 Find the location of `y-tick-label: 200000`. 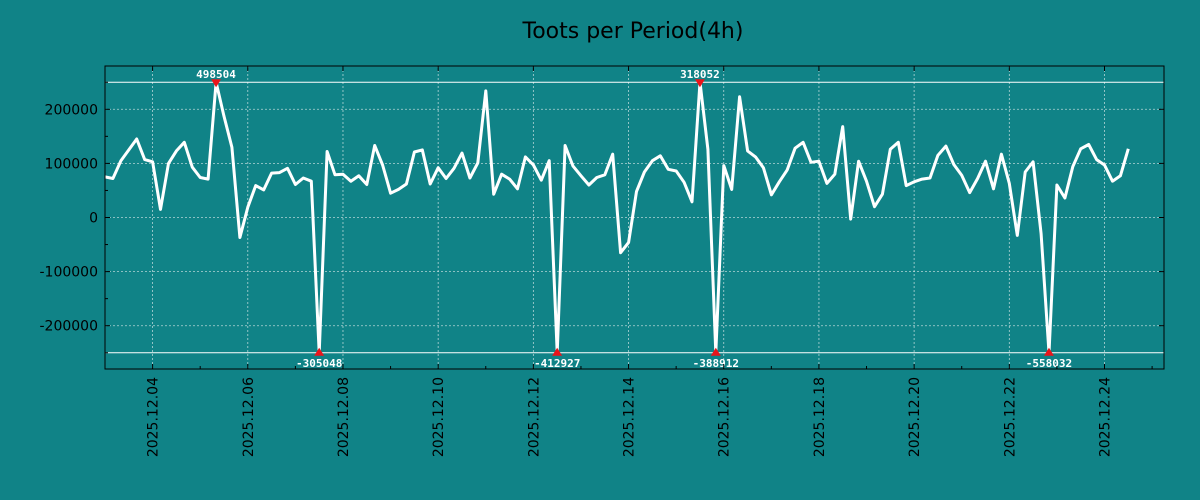

y-tick-label: 200000 is located at coordinates (71, 110).